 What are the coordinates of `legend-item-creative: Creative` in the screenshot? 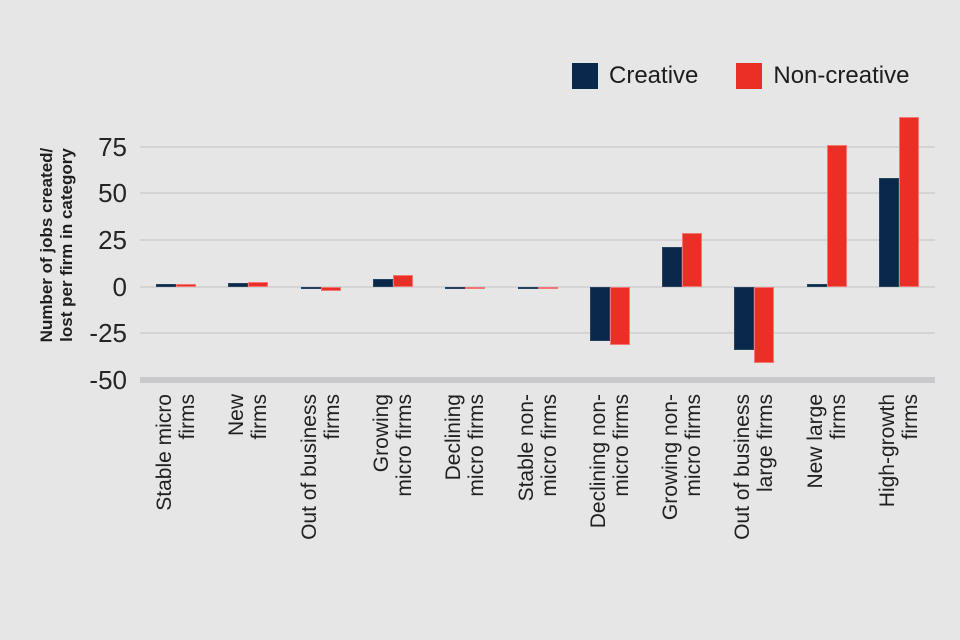 It's located at (635, 76).